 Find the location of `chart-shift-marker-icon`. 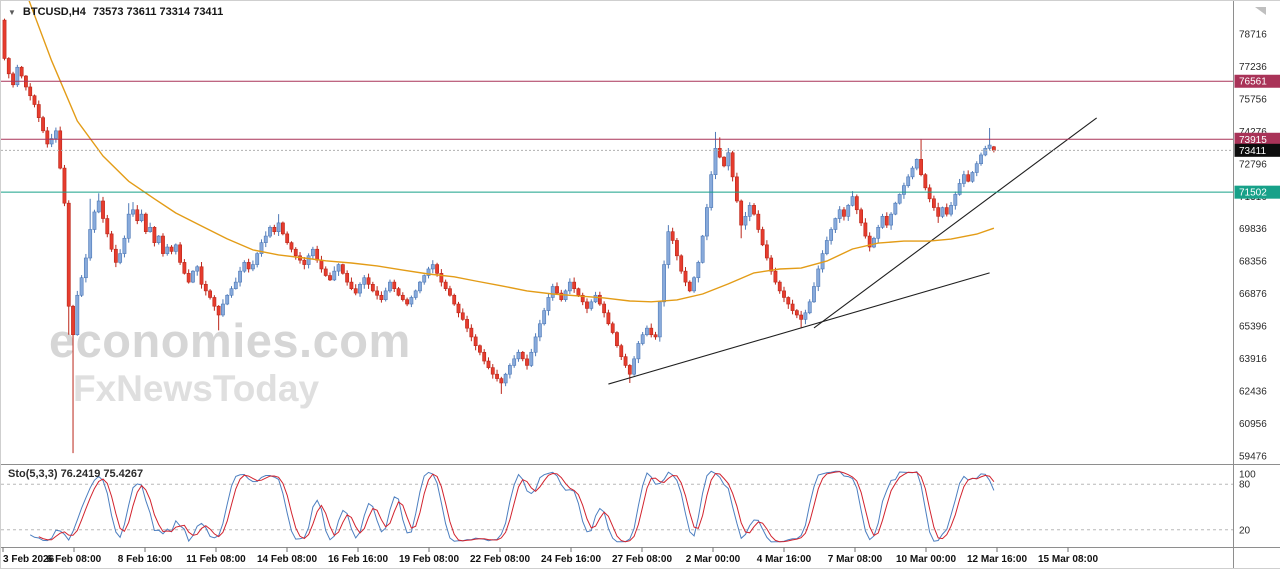

chart-shift-marker-icon is located at coordinates (1260, 11).